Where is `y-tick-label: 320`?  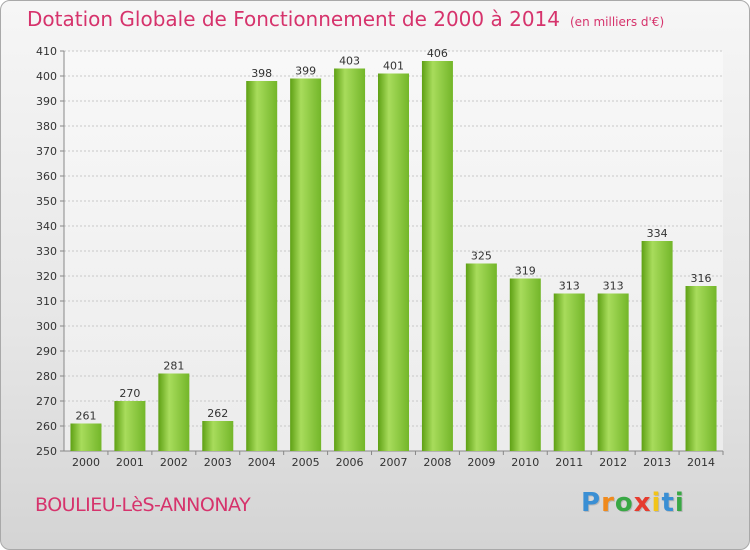
y-tick-label: 320 is located at coordinates (46, 276).